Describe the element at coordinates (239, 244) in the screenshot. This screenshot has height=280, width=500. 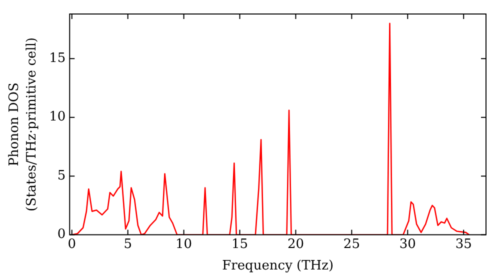
I see `x-tick-label: 15` at that location.